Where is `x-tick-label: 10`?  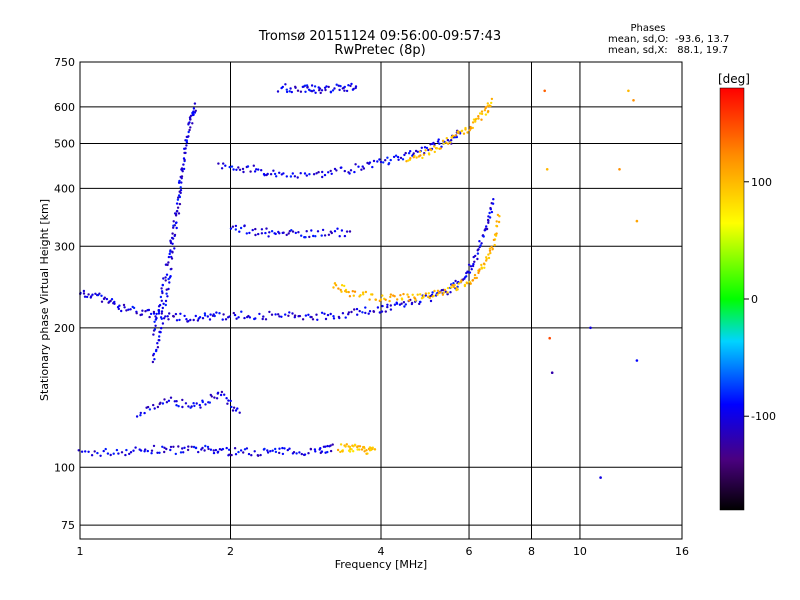 x-tick-label: 10 is located at coordinates (580, 551).